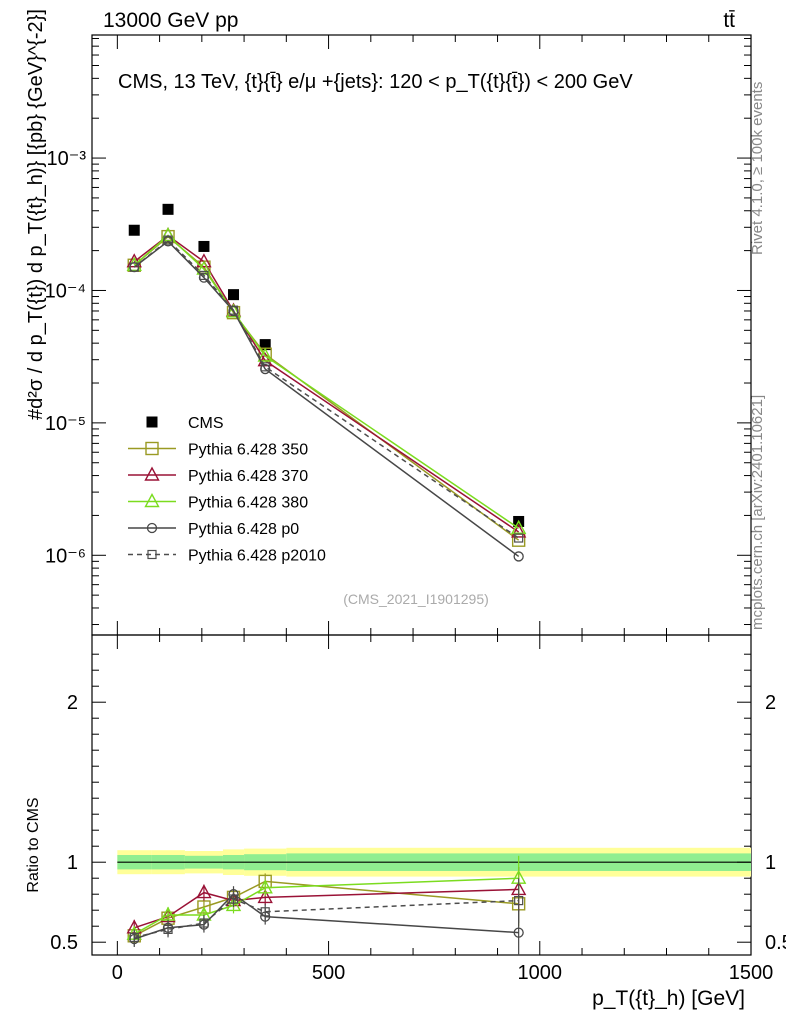 The height and width of the screenshot is (1024, 786). Describe the element at coordinates (757, 512) in the screenshot. I see `mcplots-label: mcplots.cern.ch [arXiv:2401.10621]` at that location.